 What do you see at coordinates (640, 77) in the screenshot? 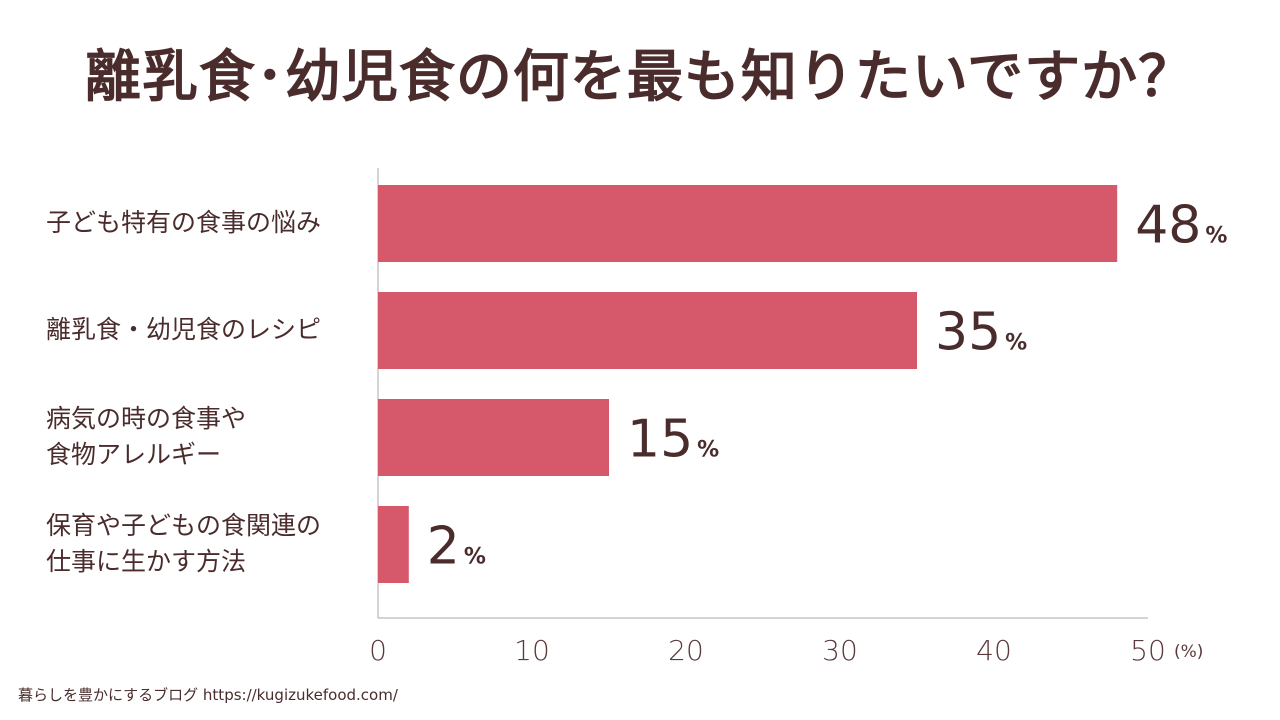
I see `chart-title: 離乳食･幼児食の何を最も知りたいですか？` at bounding box center [640, 77].